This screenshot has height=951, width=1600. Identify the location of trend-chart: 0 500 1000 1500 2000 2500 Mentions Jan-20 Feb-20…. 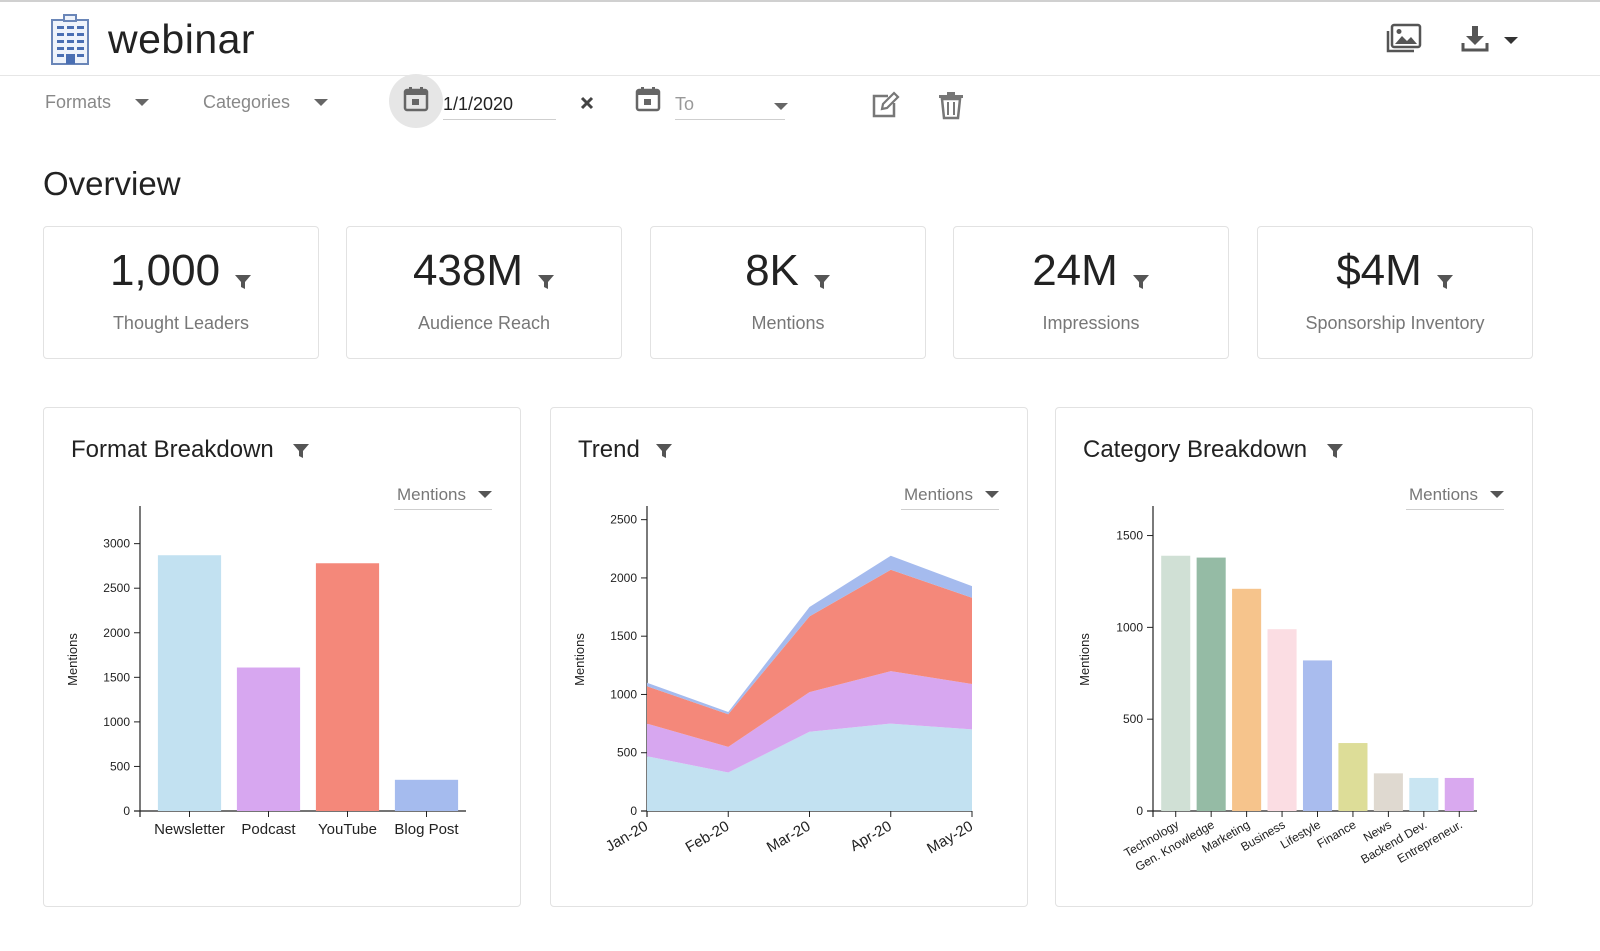
(774, 682).